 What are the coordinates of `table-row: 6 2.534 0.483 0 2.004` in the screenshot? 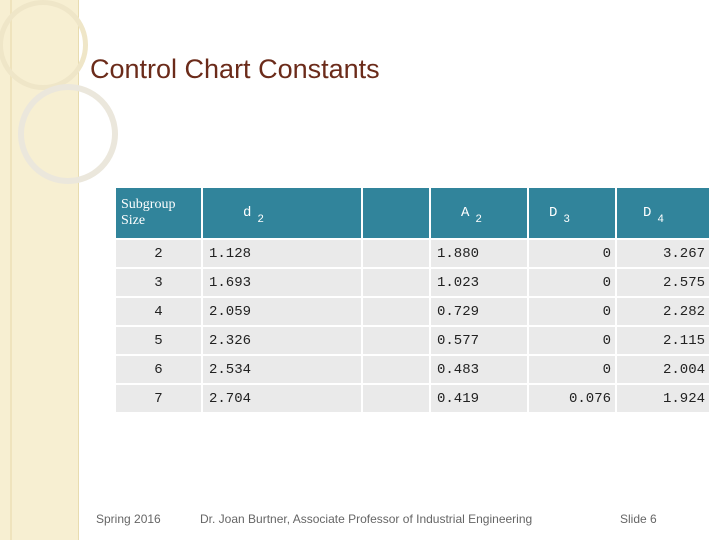 It's located at (412, 369).